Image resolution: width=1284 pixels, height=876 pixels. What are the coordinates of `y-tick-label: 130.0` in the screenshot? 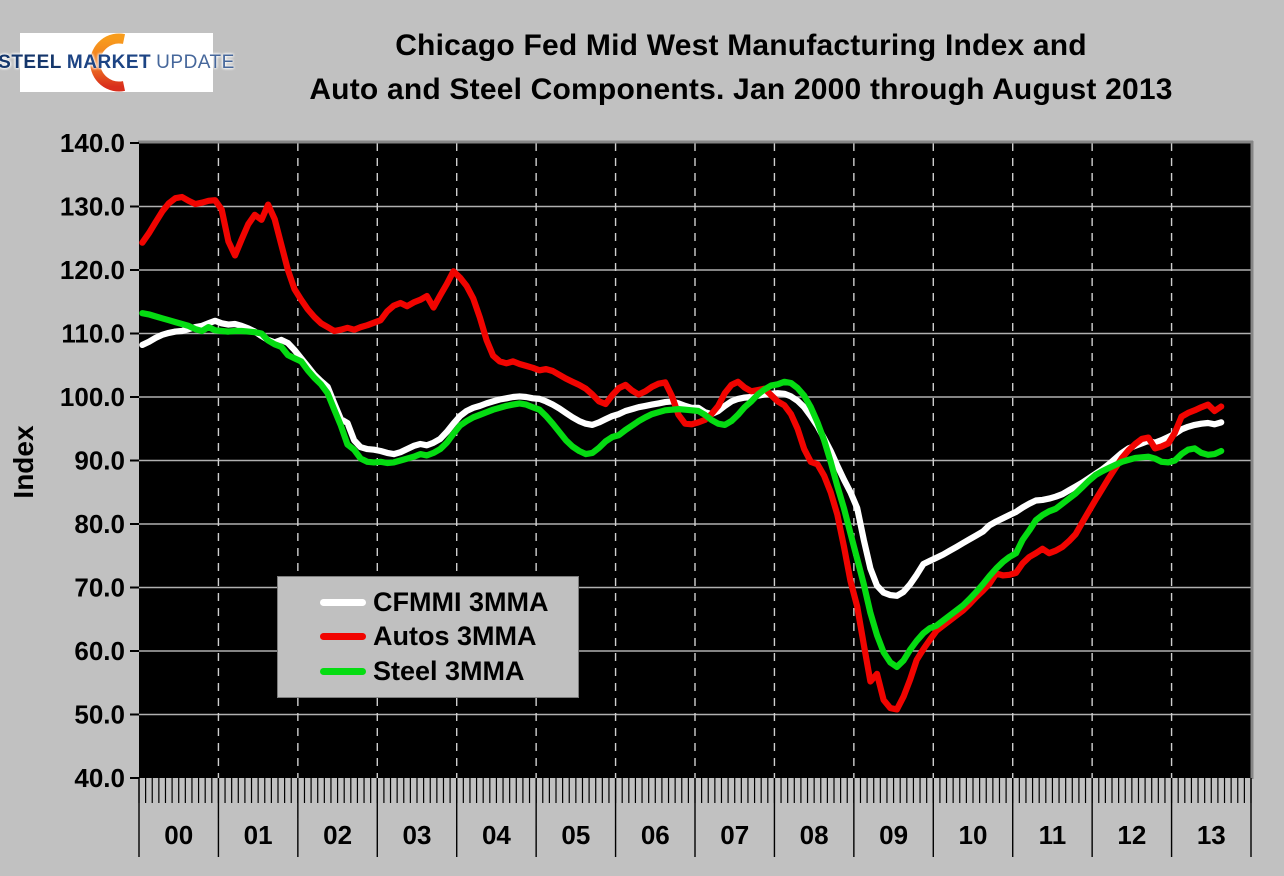 It's located at (92, 207).